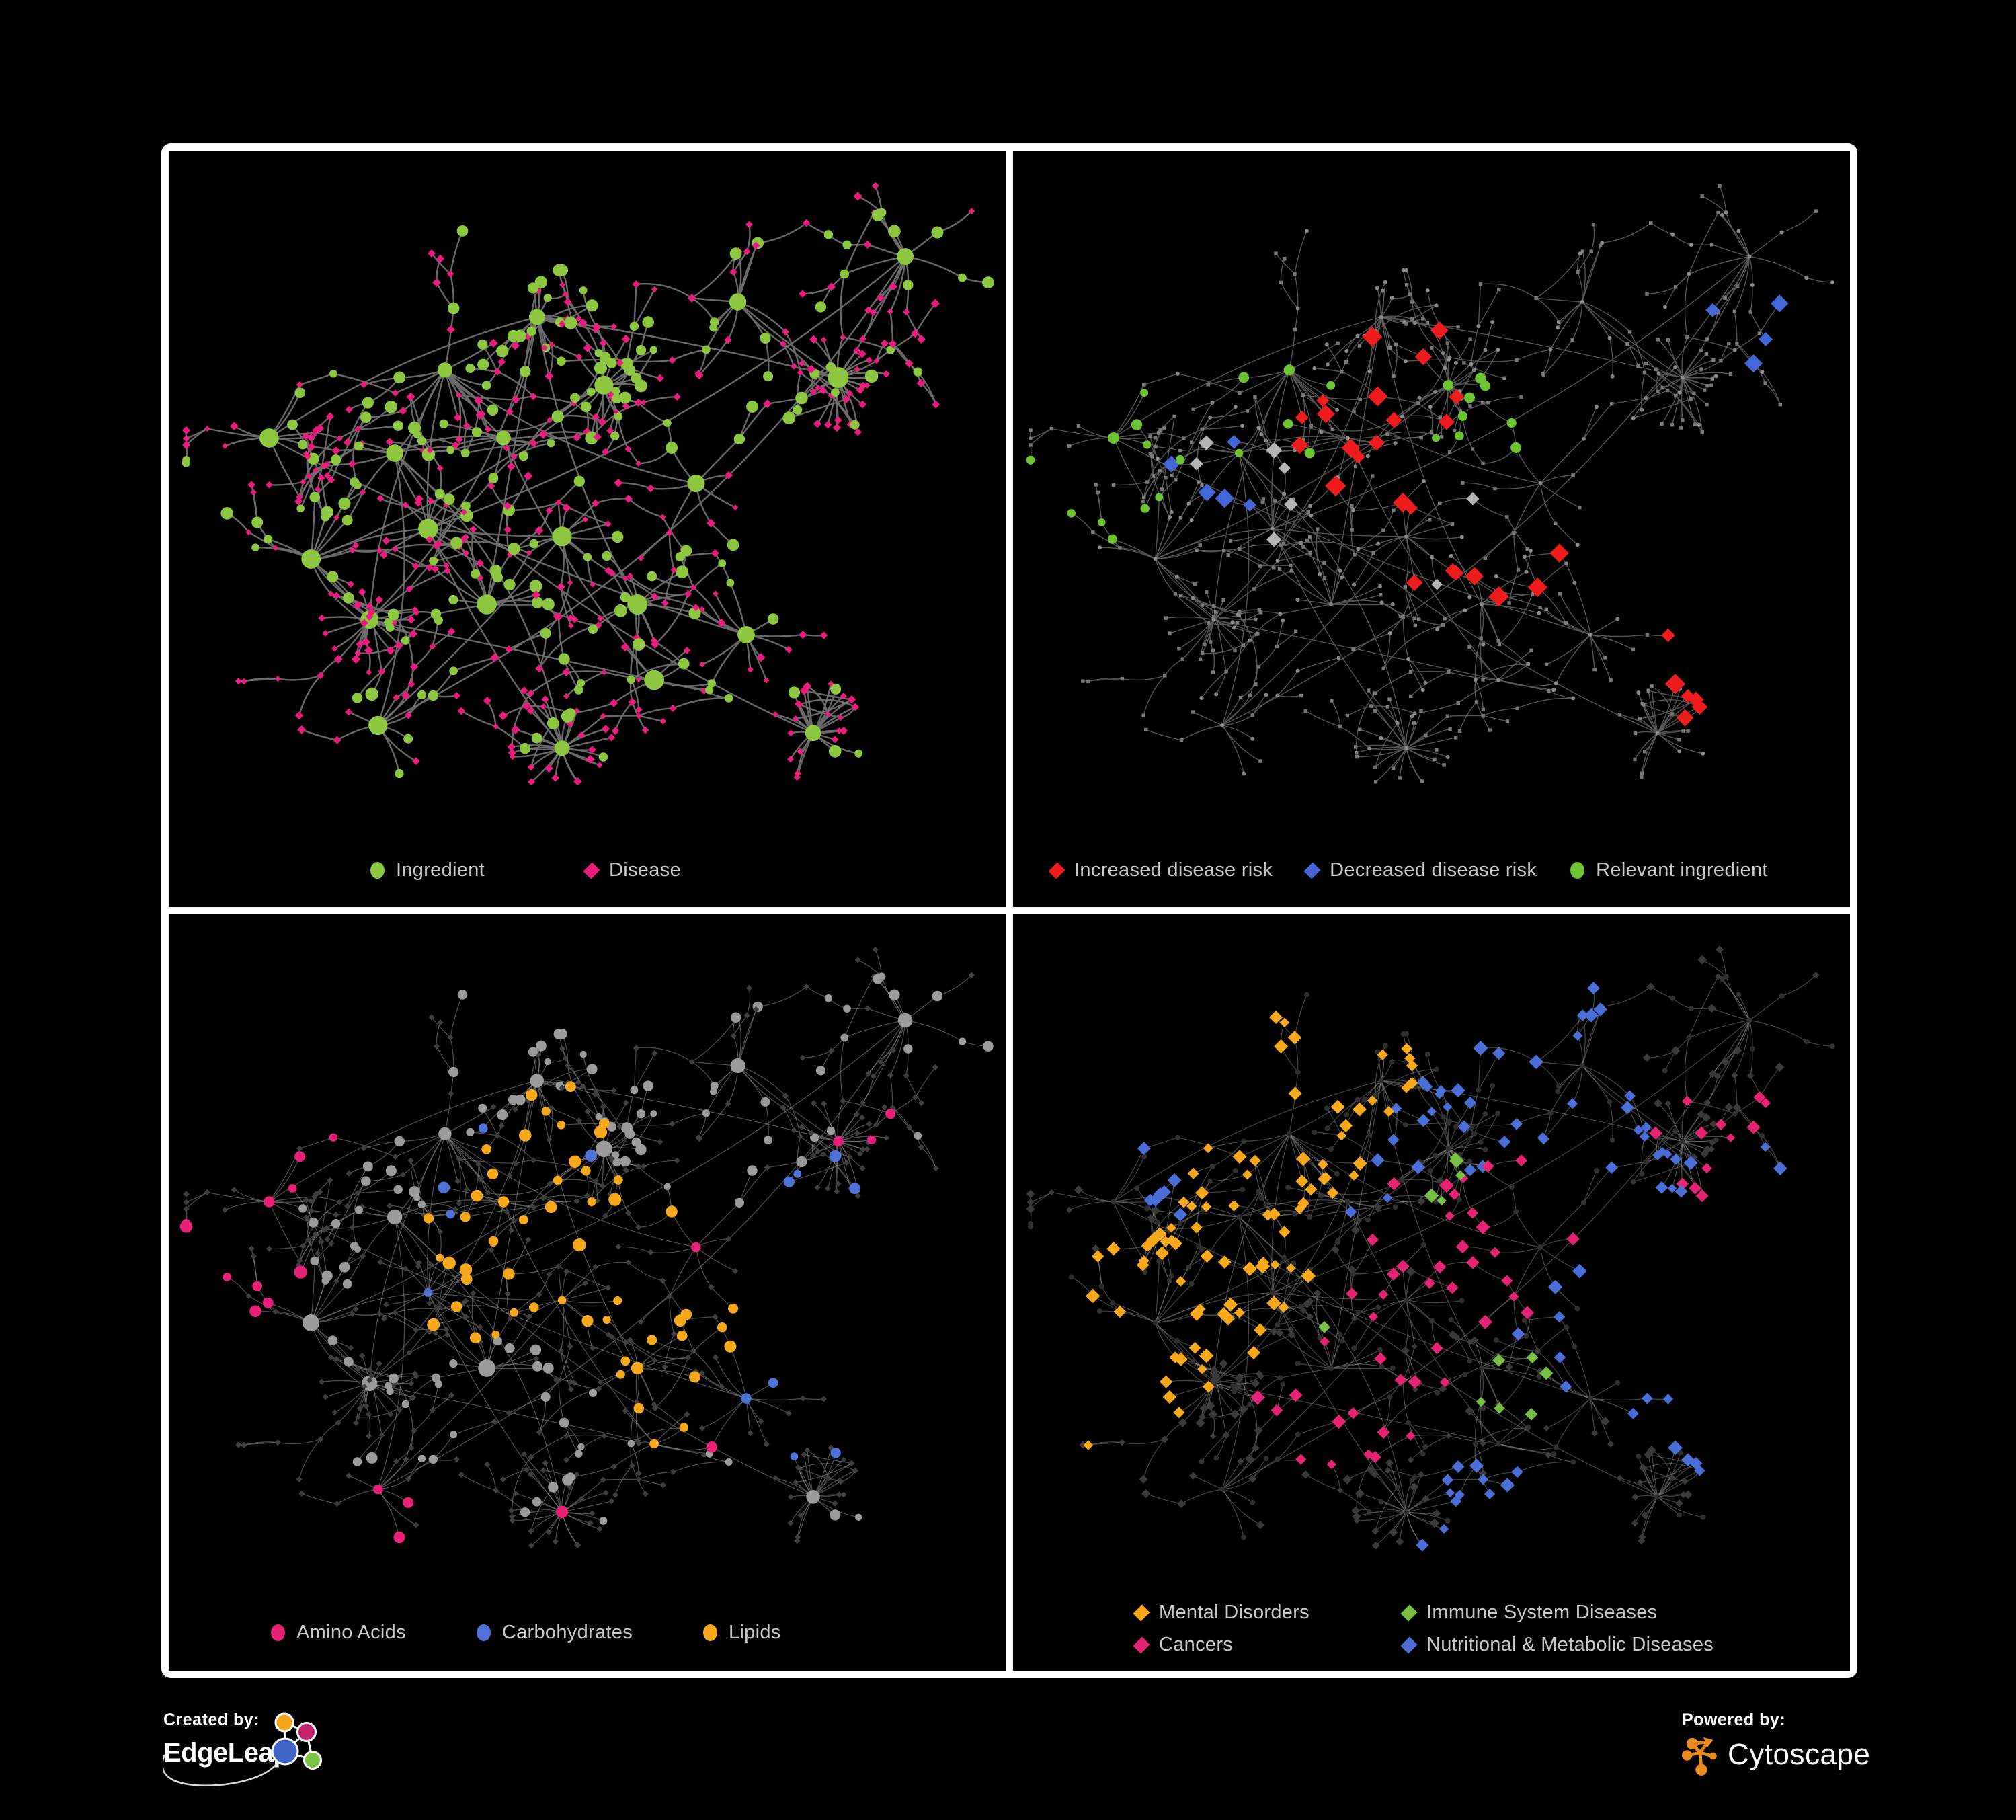 Image resolution: width=2016 pixels, height=1820 pixels. What do you see at coordinates (1430, 484) in the screenshot?
I see `network-graph-disease-risk` at bounding box center [1430, 484].